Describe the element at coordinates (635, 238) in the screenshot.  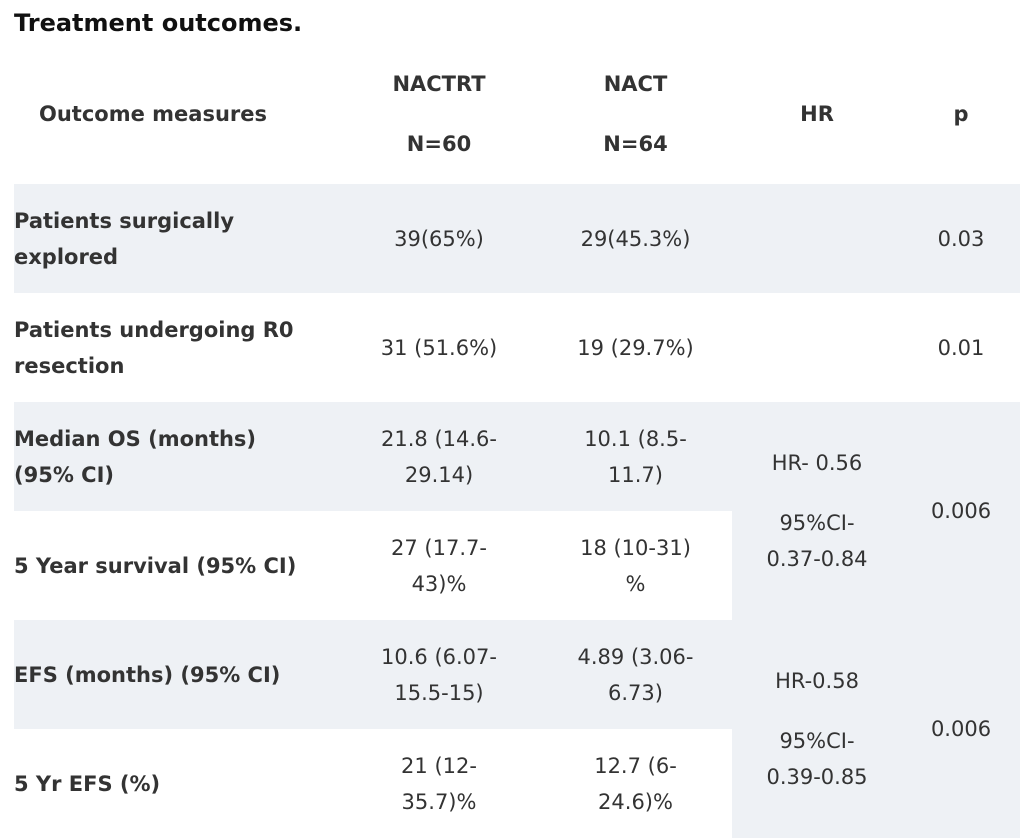
I see `cell-nact: 29(45.3%)` at that location.